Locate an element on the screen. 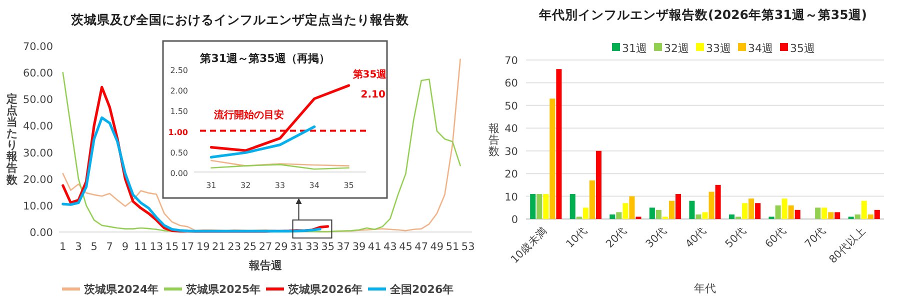 The width and height of the screenshot is (900, 301). legend-label: 茨城県2026年 is located at coordinates (325, 289).